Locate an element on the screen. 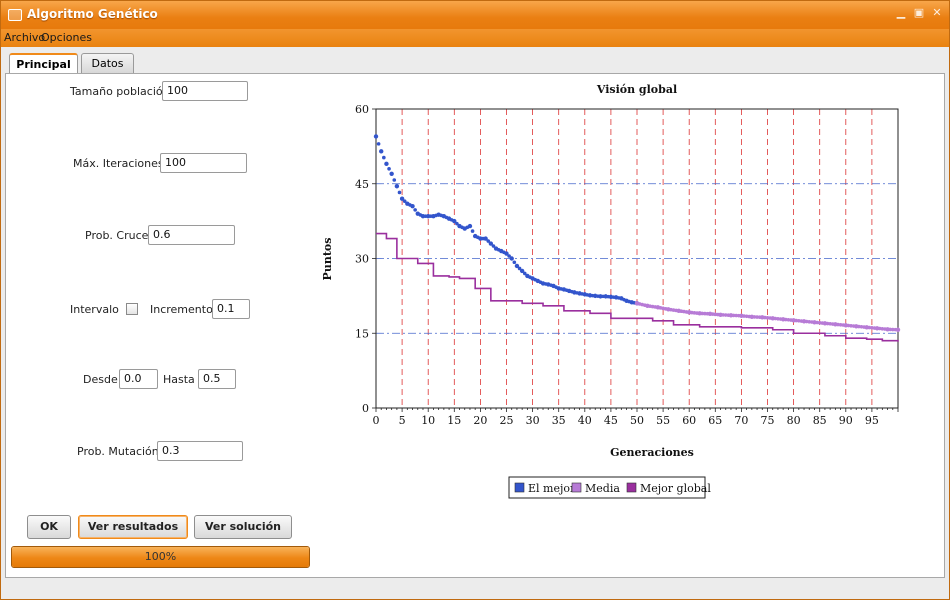 This screenshot has width=950, height=600. x-tick-label: 55 is located at coordinates (663, 420).